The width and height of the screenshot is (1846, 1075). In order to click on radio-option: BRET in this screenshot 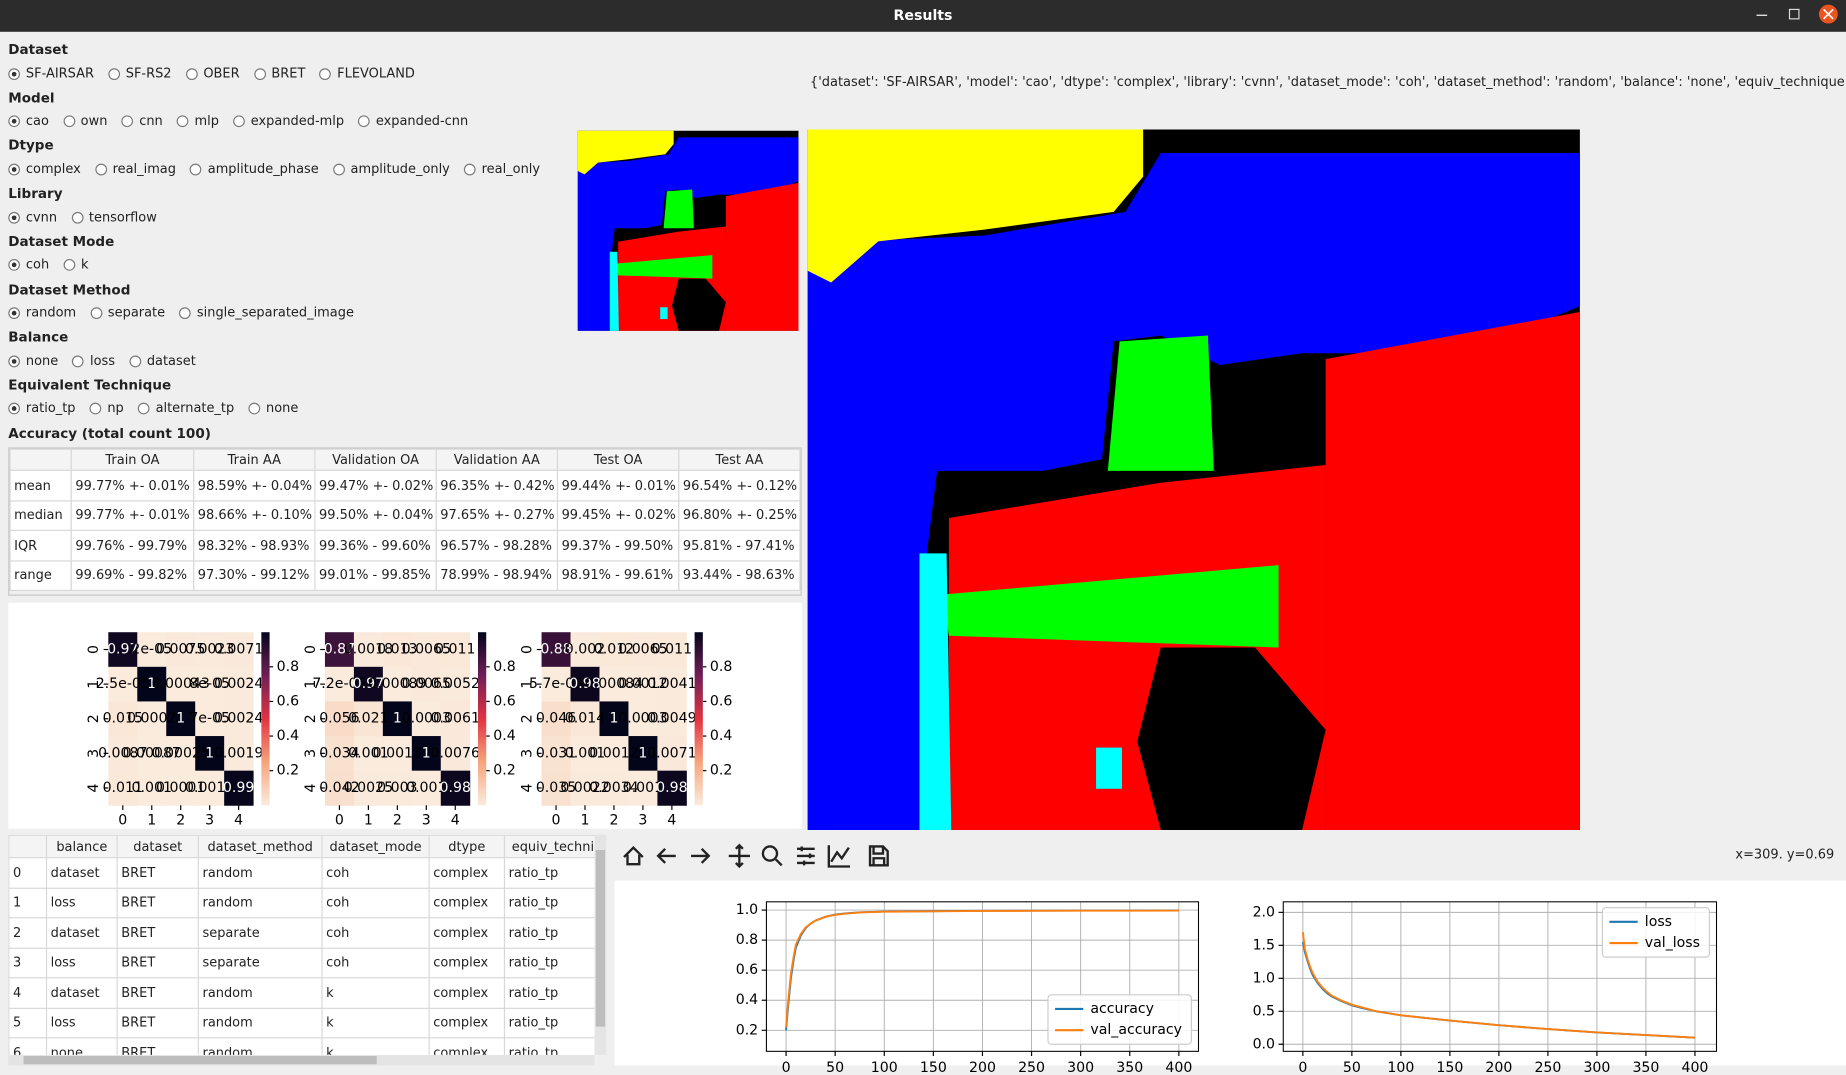, I will do `click(279, 73)`.